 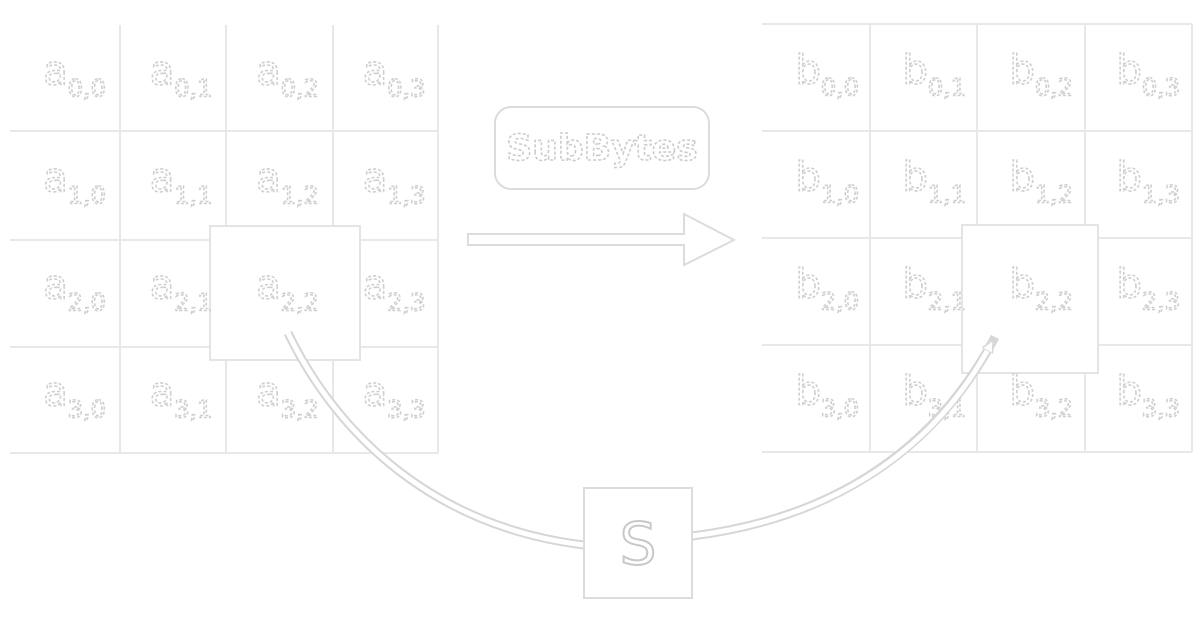 What do you see at coordinates (828, 289) in the screenshot?
I see `output-cell-2-0: b2,0` at bounding box center [828, 289].